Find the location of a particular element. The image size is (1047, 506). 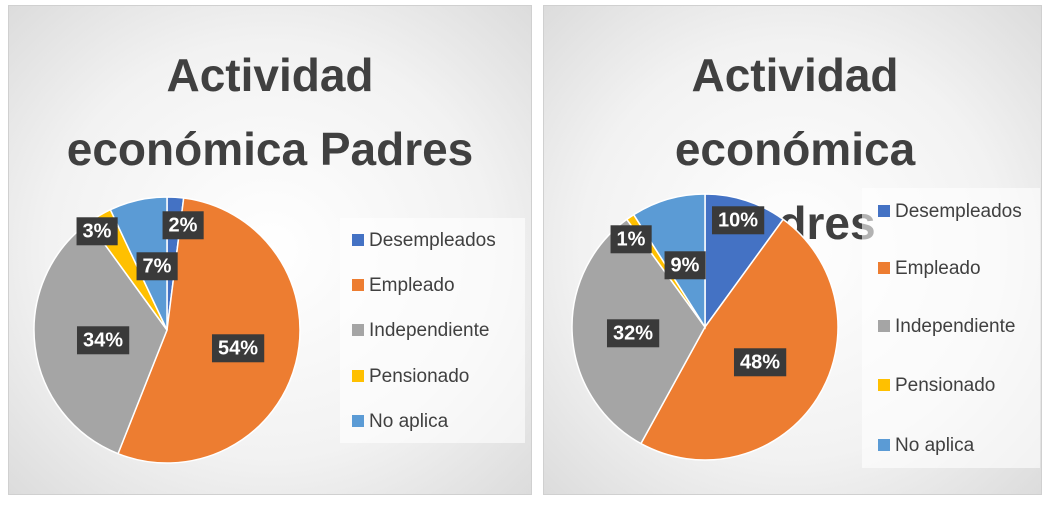

data-label: 3% is located at coordinates (97, 231).